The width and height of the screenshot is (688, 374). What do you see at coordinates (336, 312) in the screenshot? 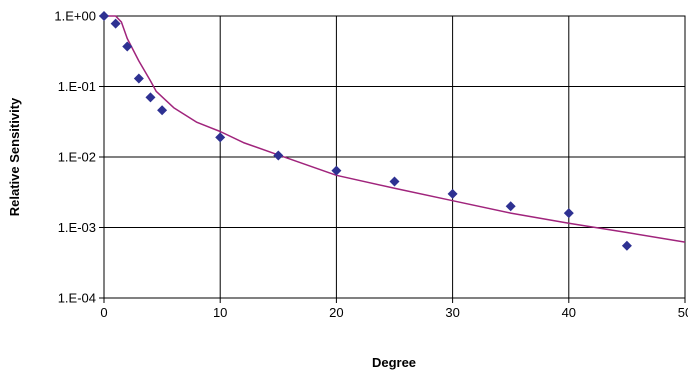
I see `x-tick-label: 20` at bounding box center [336, 312].